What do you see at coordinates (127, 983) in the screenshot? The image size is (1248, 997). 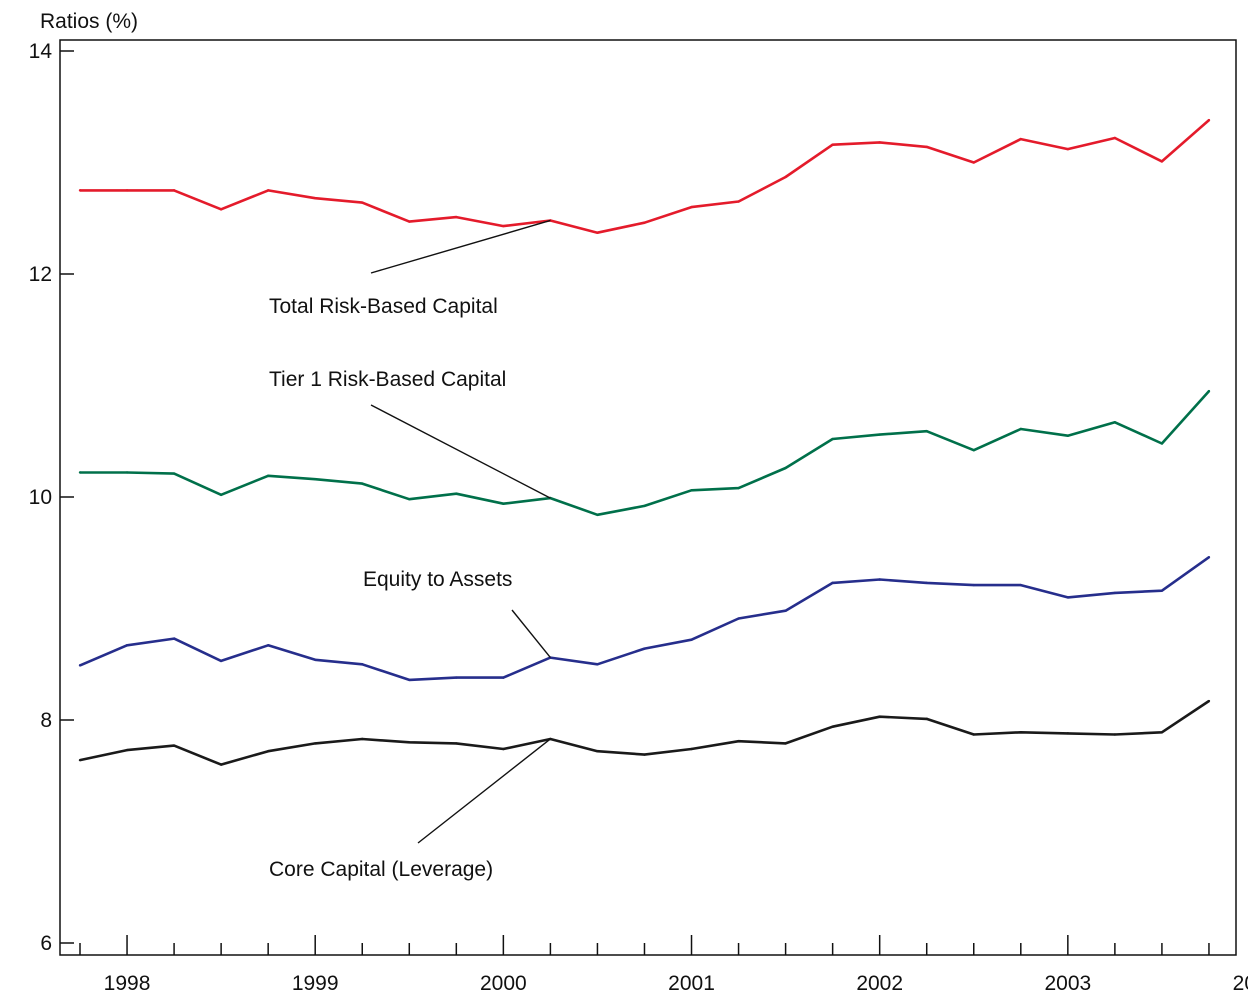 I see `x-tick-label: 1998` at bounding box center [127, 983].